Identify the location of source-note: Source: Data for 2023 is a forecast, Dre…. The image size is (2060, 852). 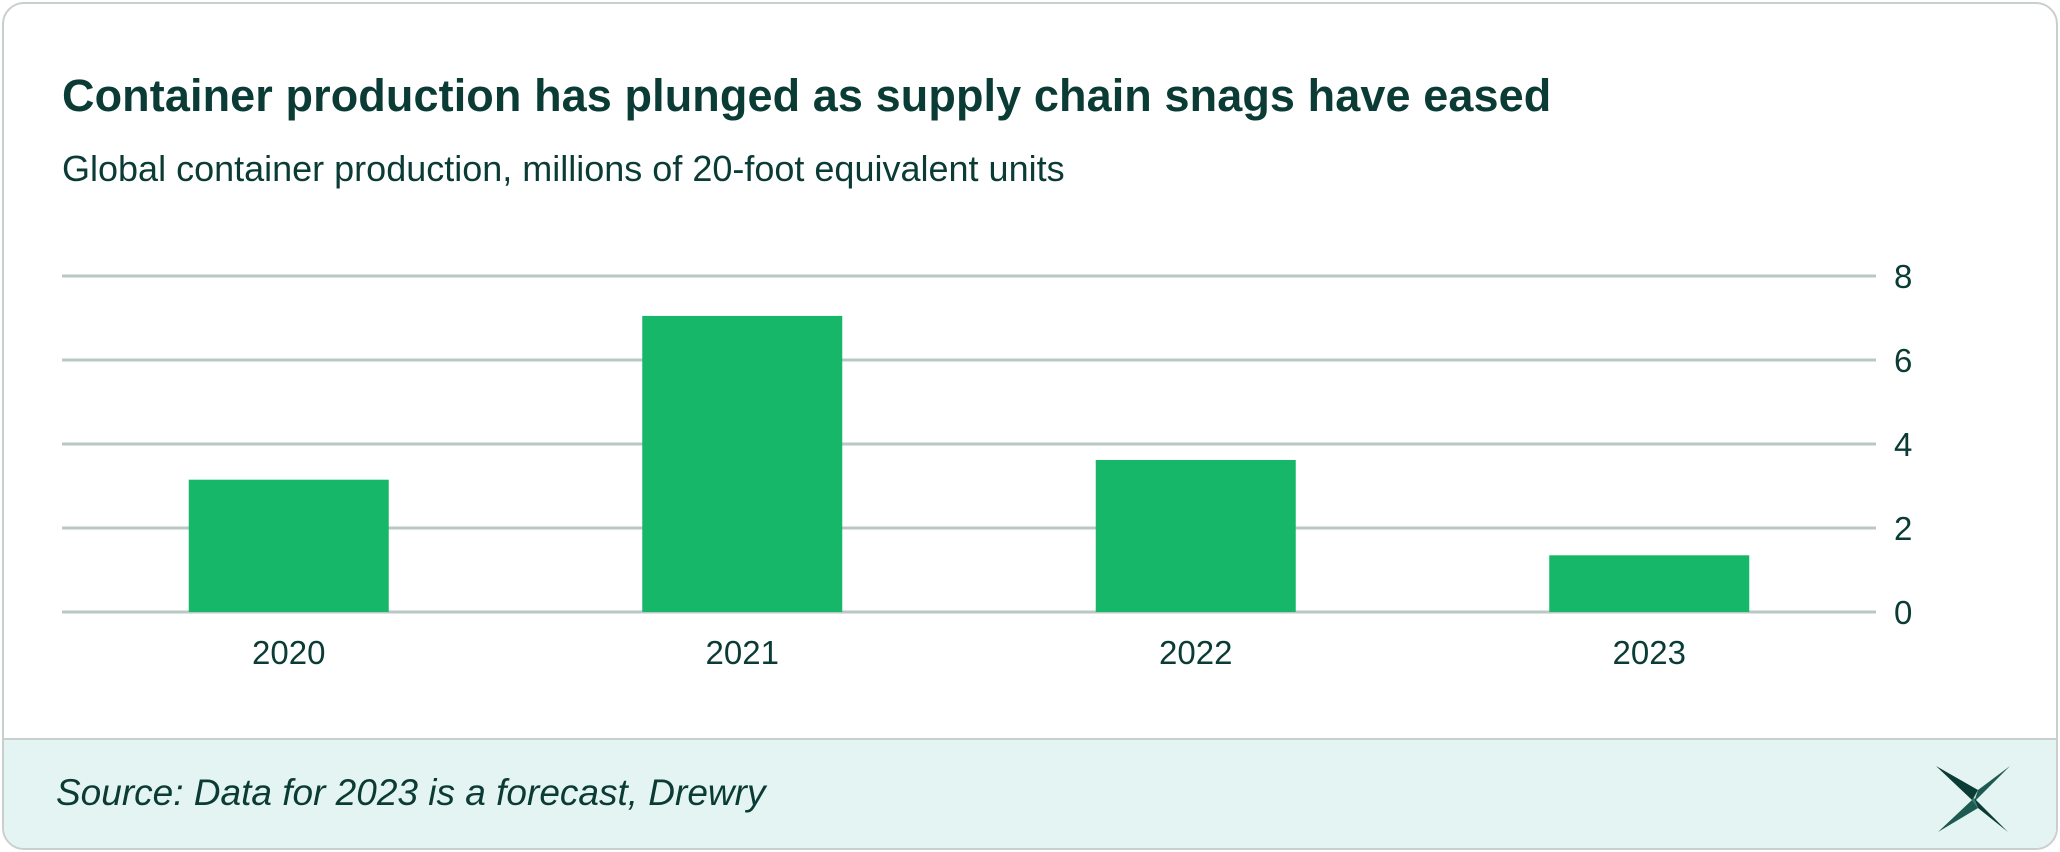
(411, 792).